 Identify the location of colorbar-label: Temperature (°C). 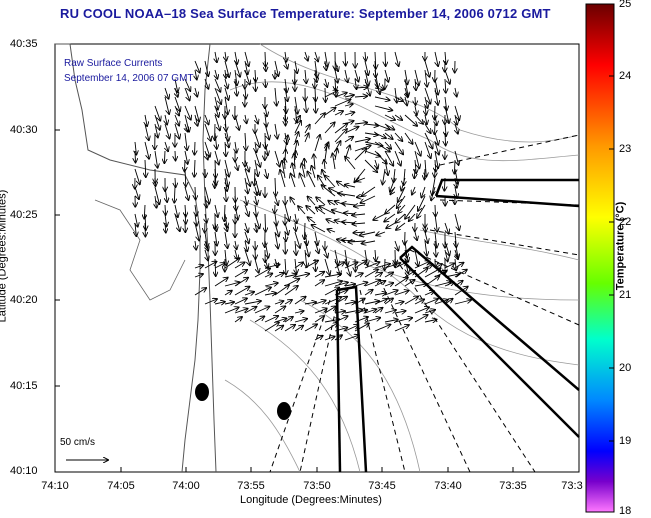
(620, 246).